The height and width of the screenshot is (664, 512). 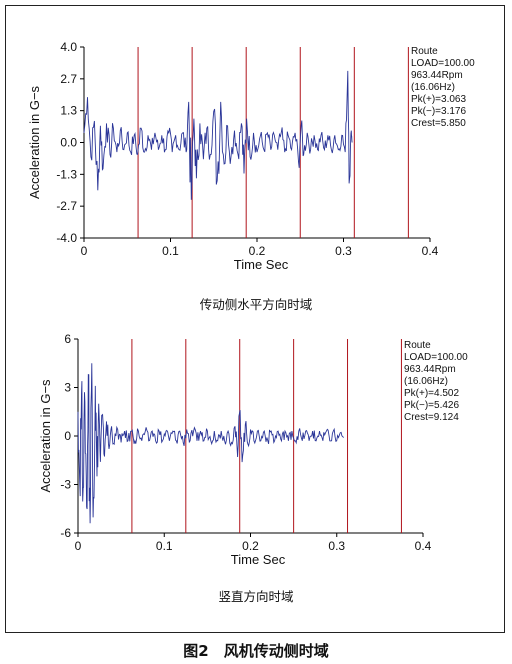 I want to click on y-tick-label: 4.0, so click(x=68, y=47).